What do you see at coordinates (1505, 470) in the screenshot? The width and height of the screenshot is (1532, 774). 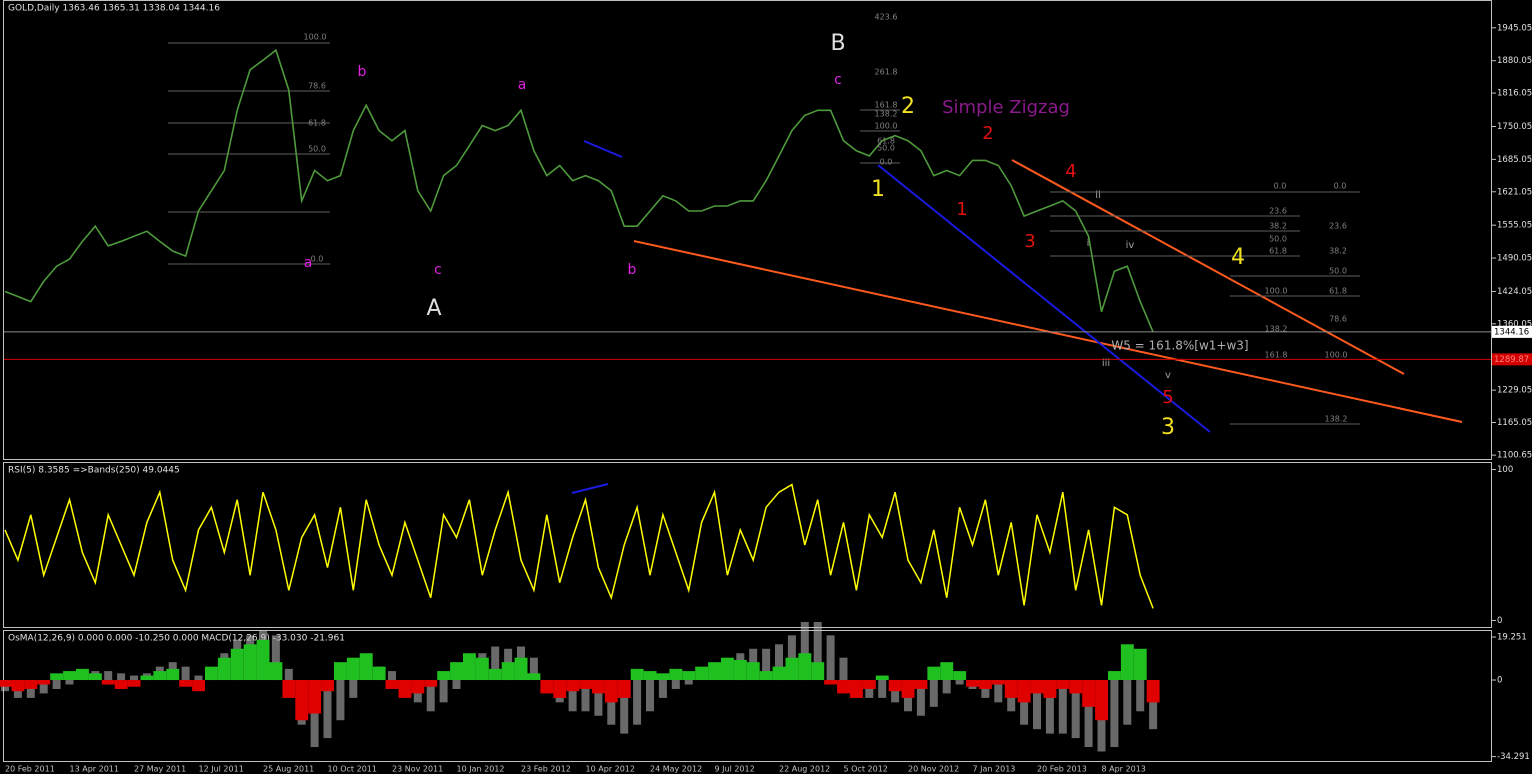 I see `y-tick-label: 100` at bounding box center [1505, 470].